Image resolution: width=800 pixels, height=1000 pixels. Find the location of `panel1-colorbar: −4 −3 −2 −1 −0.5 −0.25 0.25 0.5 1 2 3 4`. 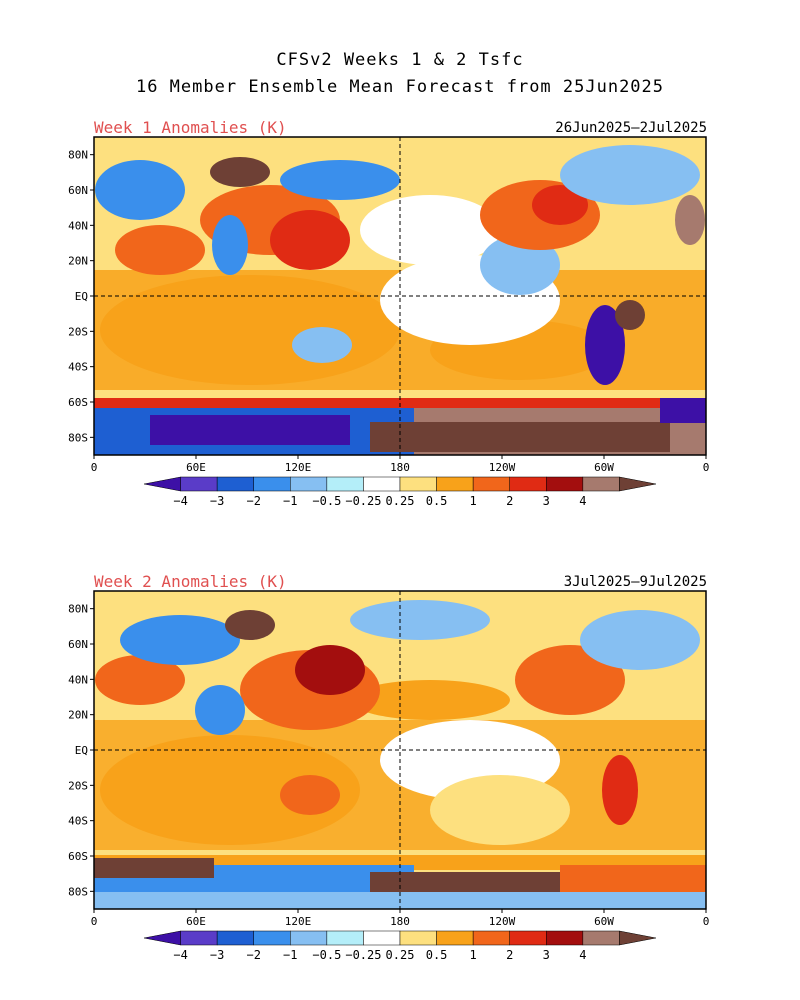

panel1-colorbar: −4 −3 −2 −1 −0.5 −0.25 0.25 0.5 1 2 3 4 is located at coordinates (400, 492).